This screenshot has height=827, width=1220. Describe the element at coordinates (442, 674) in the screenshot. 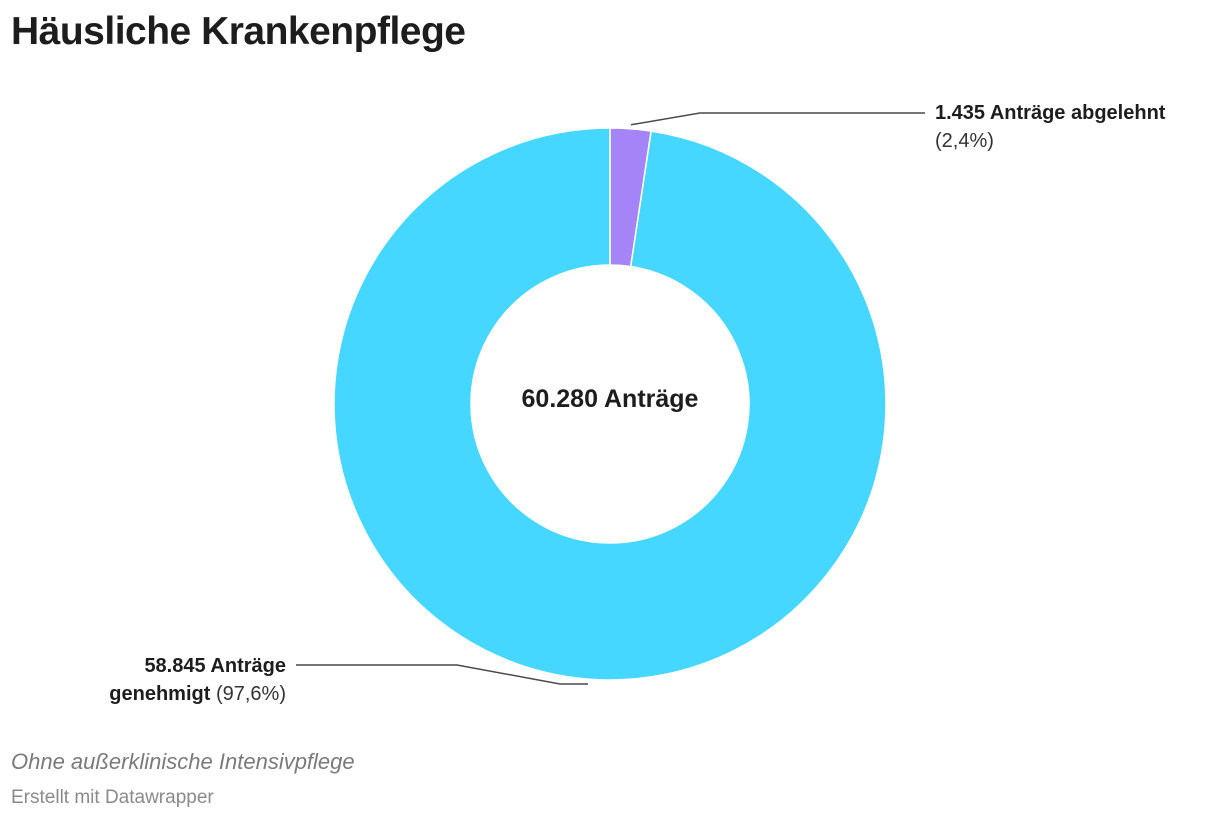

I see `leader-line-genehmigt` at that location.